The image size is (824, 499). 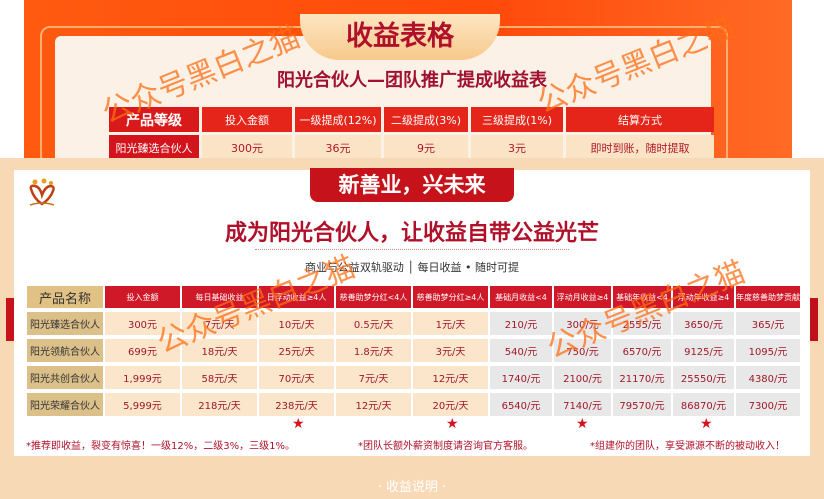 I want to click on header-cell: 产品等级, so click(x=154, y=119).